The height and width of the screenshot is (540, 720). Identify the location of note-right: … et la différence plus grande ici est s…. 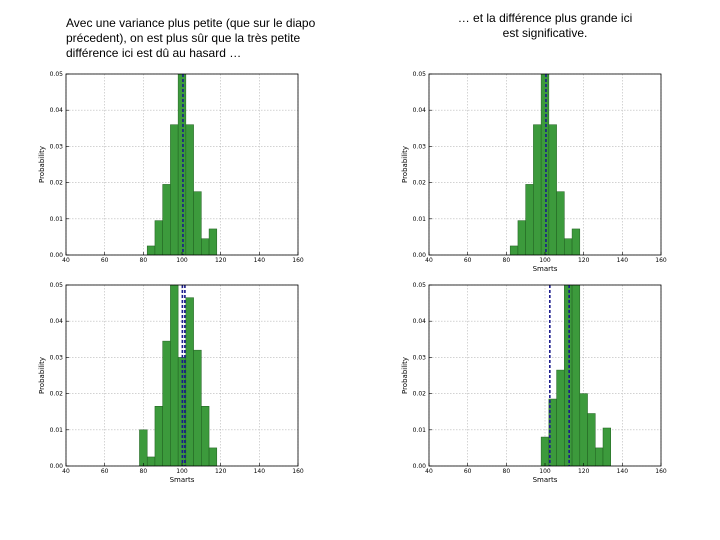
(545, 25).